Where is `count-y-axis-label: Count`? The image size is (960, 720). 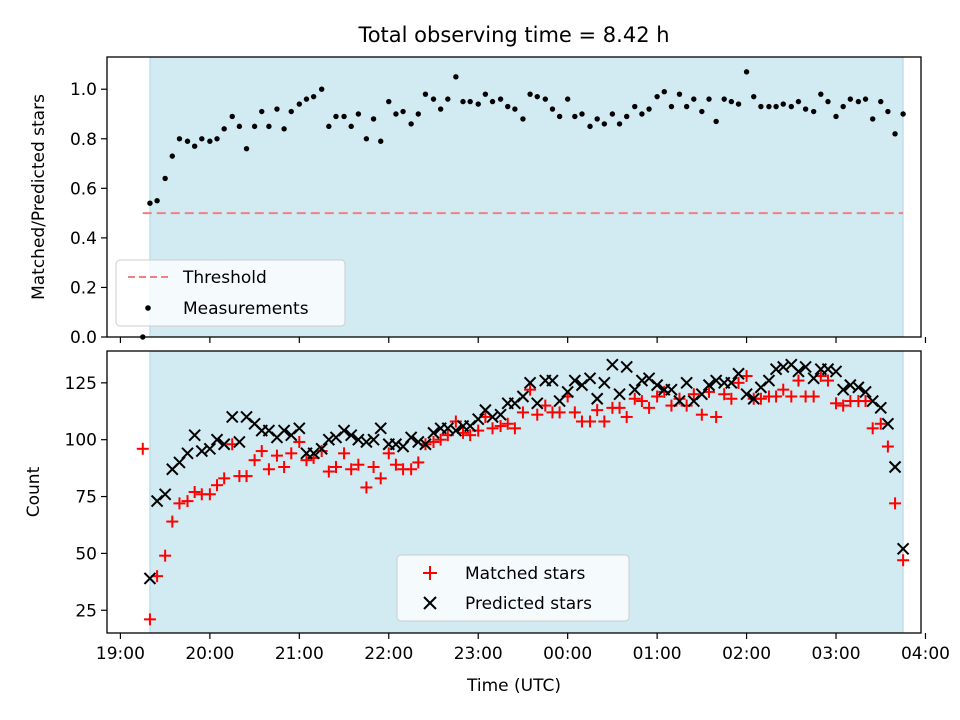 count-y-axis-label: Count is located at coordinates (34, 491).